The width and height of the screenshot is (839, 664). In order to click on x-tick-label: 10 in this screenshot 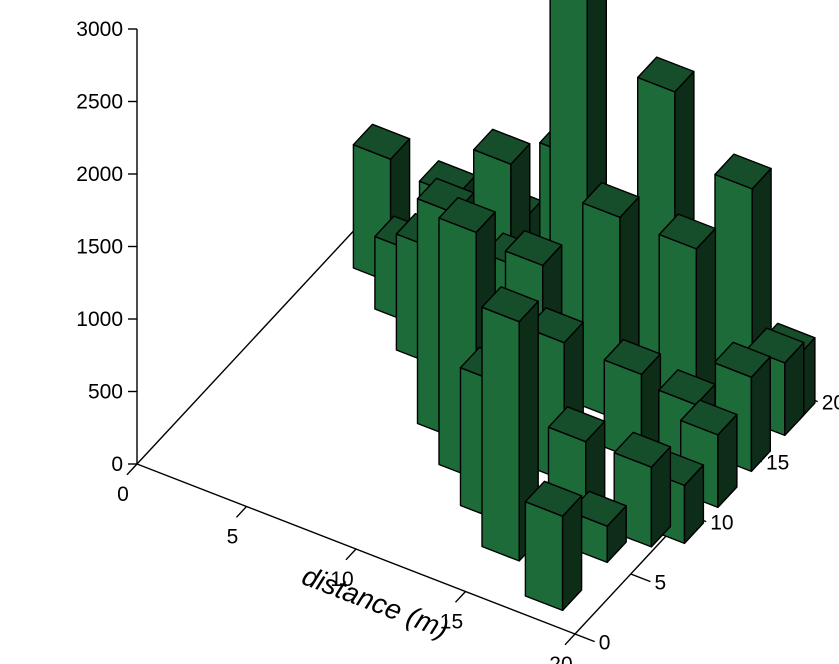, I will do `click(341, 579)`.